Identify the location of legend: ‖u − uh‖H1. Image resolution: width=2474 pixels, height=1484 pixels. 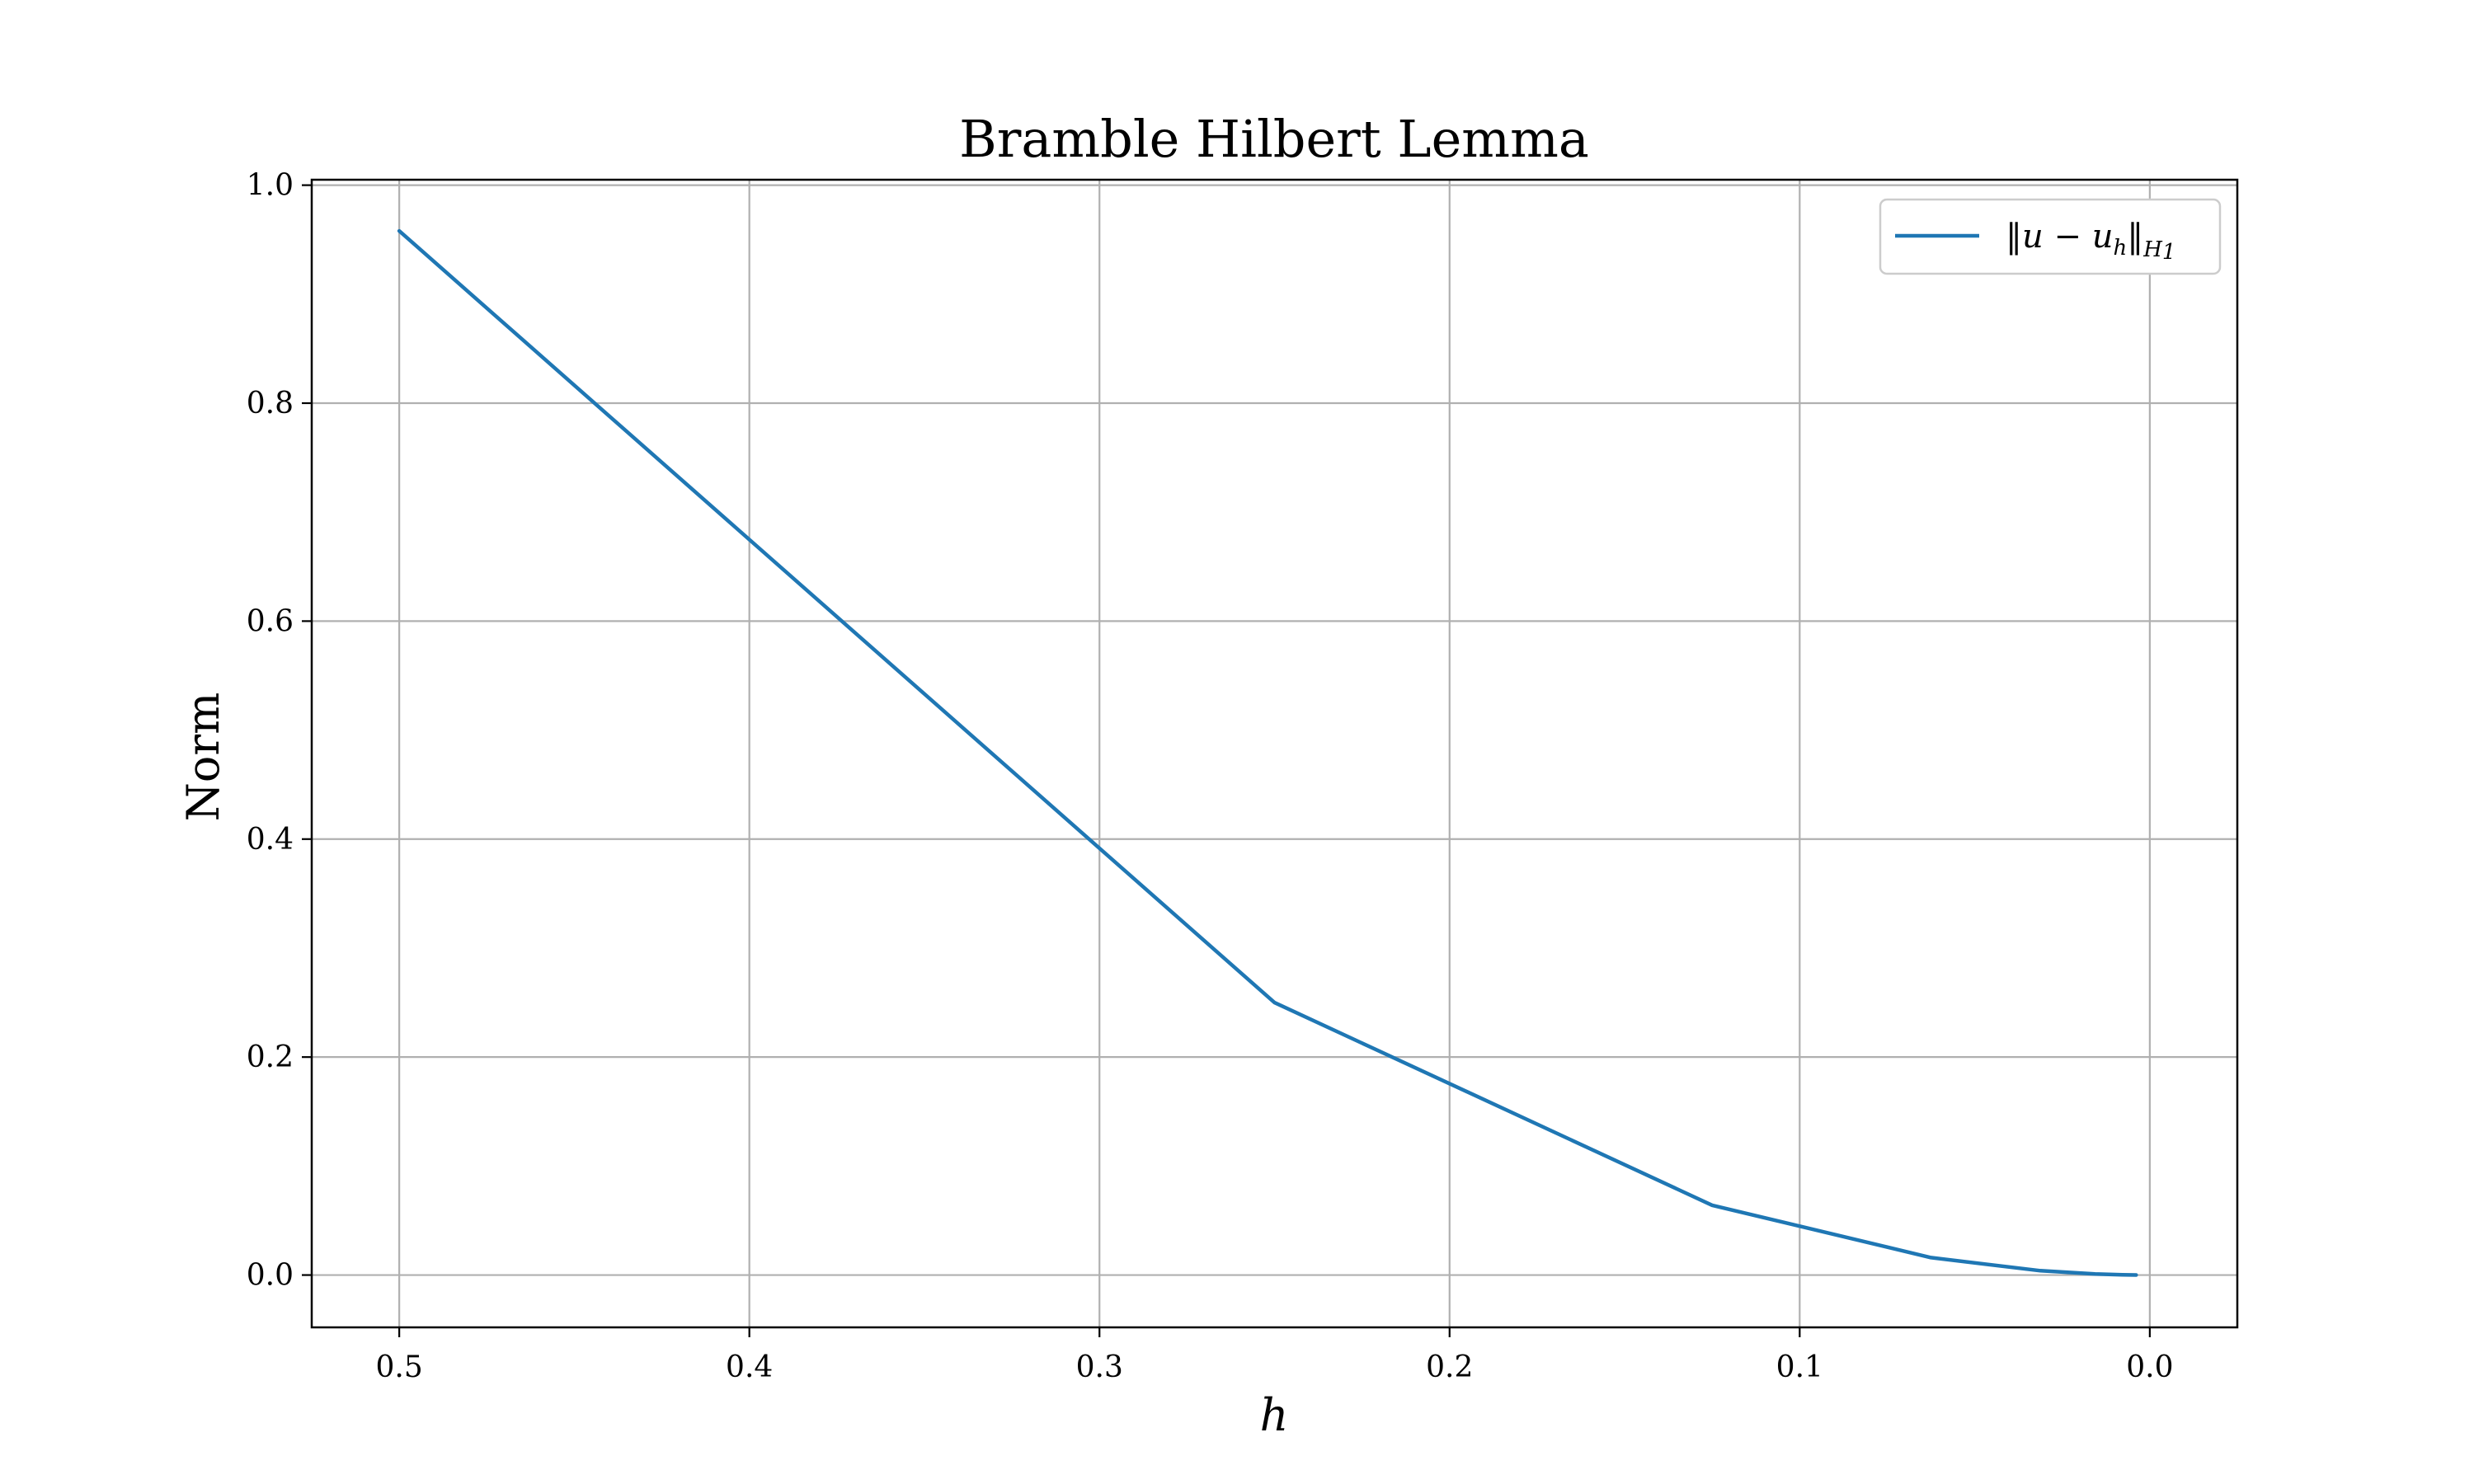
(2050, 236).